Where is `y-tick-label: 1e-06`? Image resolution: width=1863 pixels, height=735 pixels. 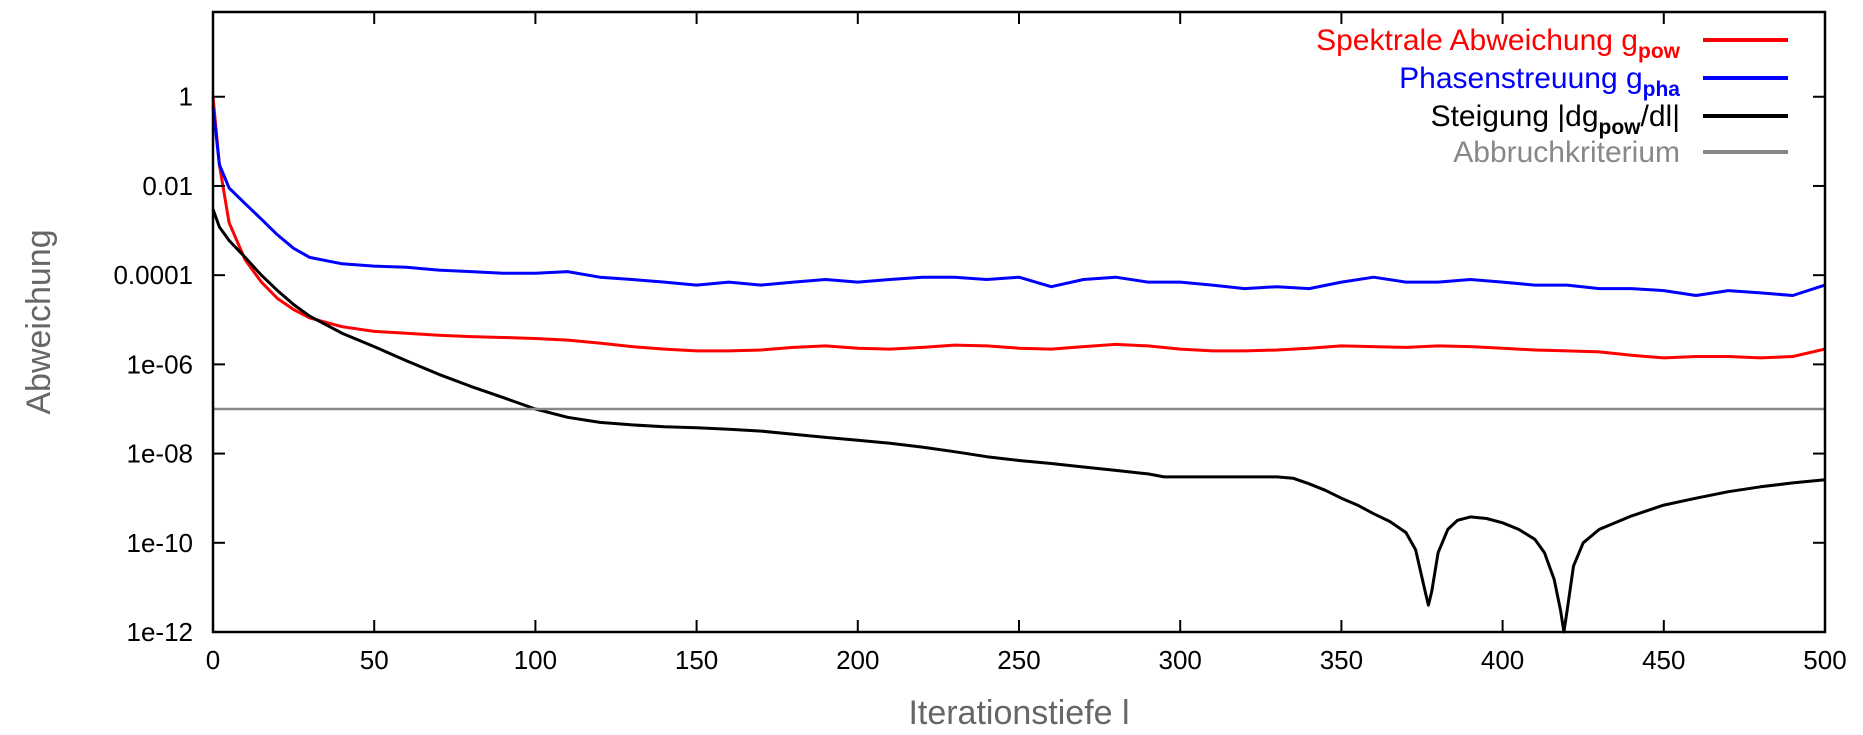 y-tick-label: 1e-06 is located at coordinates (160, 364).